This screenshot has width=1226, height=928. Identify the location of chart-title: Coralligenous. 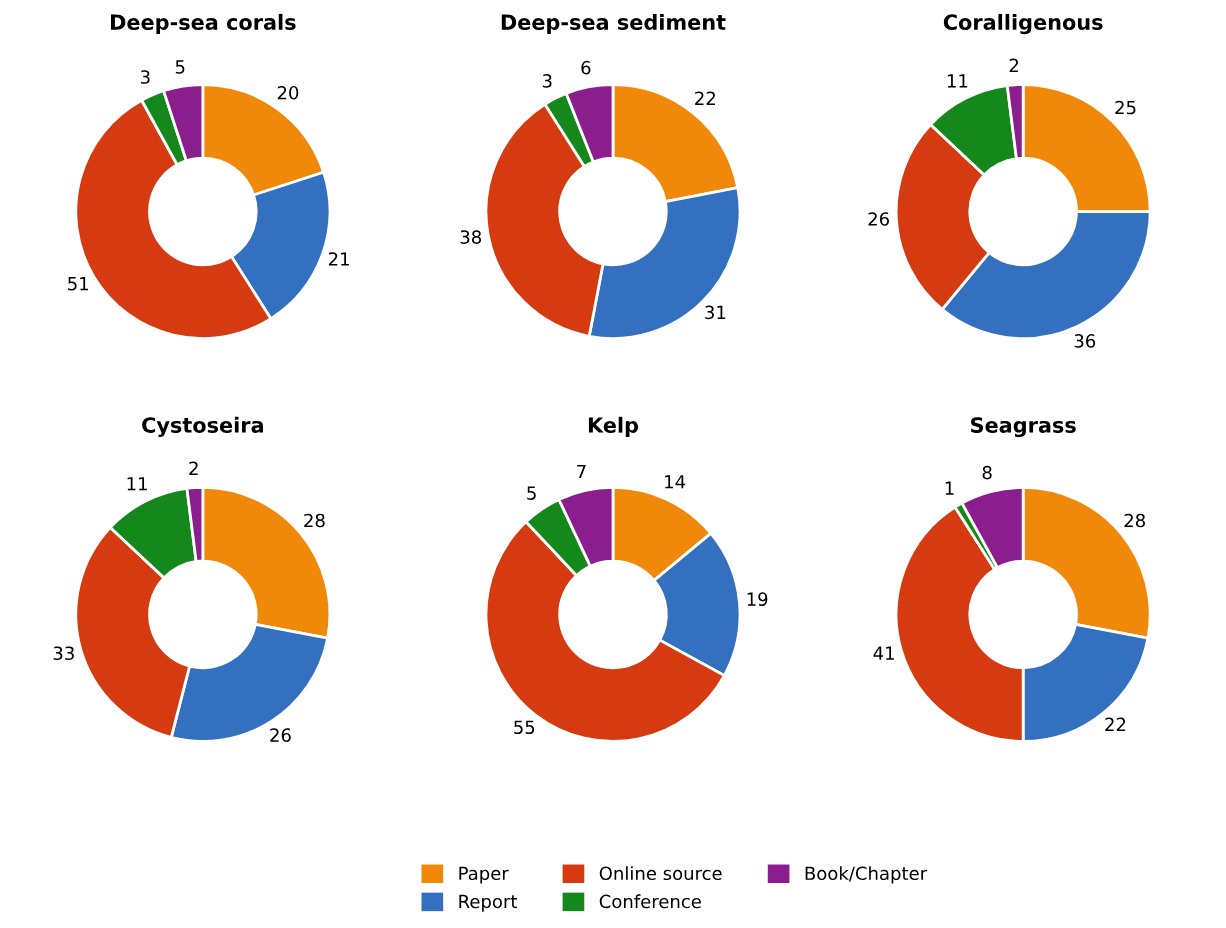
(1023, 24).